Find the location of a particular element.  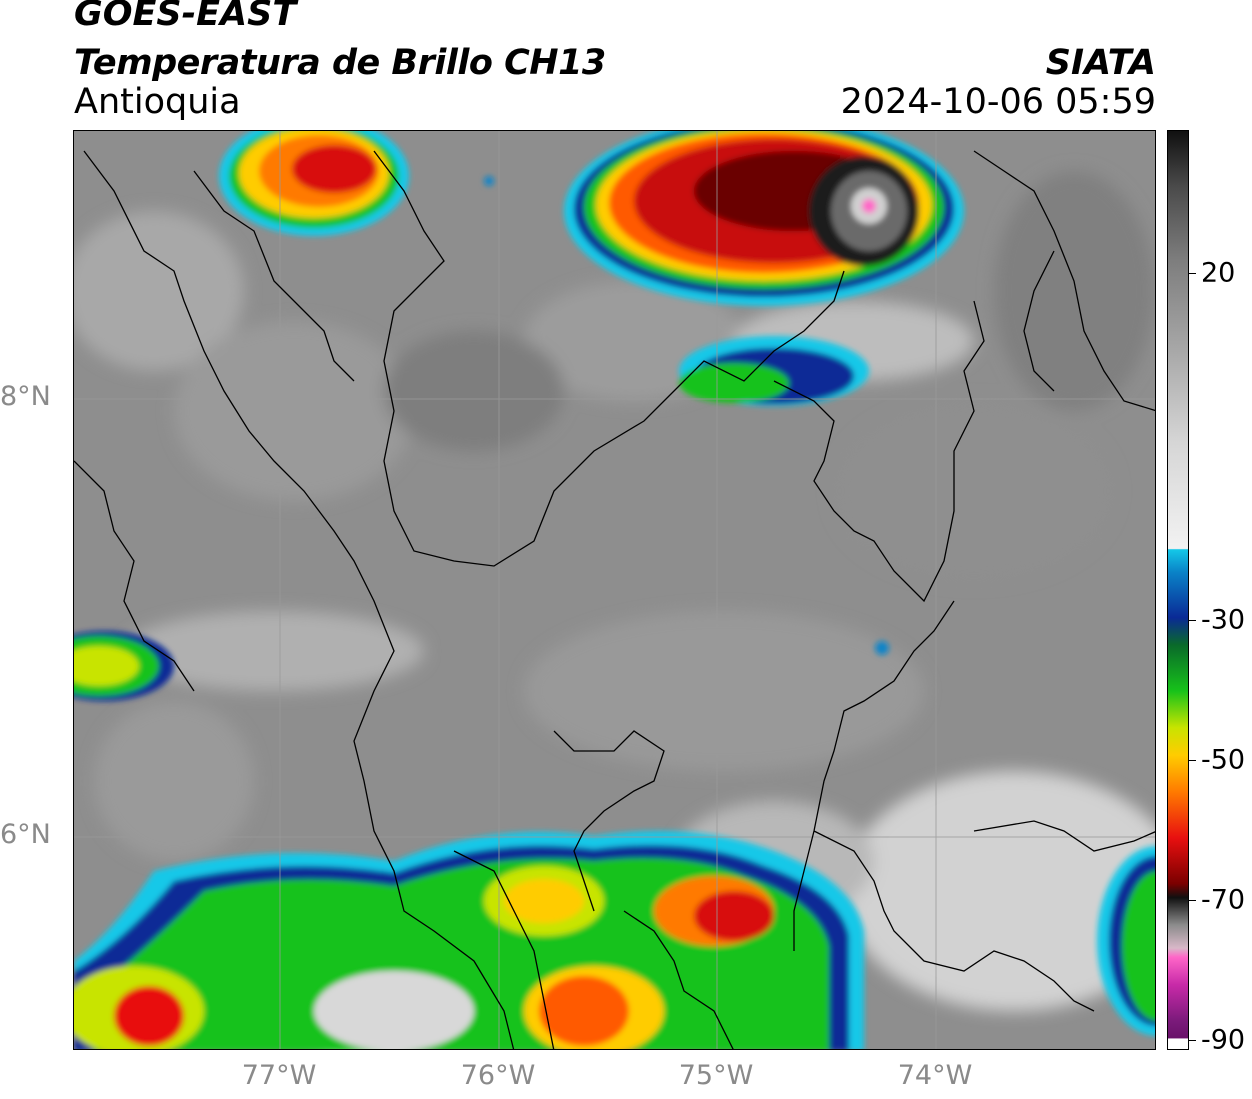

lat-label-6n: 6°N is located at coordinates (25, 834).